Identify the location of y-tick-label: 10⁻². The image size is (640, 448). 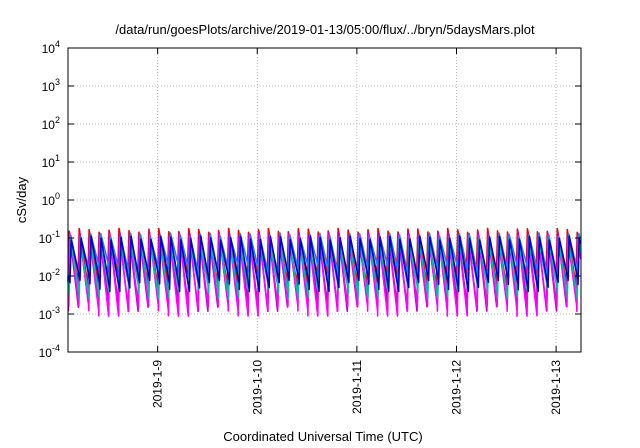
(49, 275).